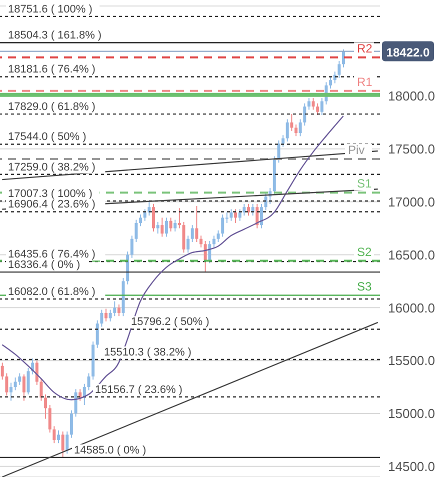 Image resolution: width=437 pixels, height=477 pixels. I want to click on ref-line-label: 16906.4 ( 23.6% ), so click(52, 204).